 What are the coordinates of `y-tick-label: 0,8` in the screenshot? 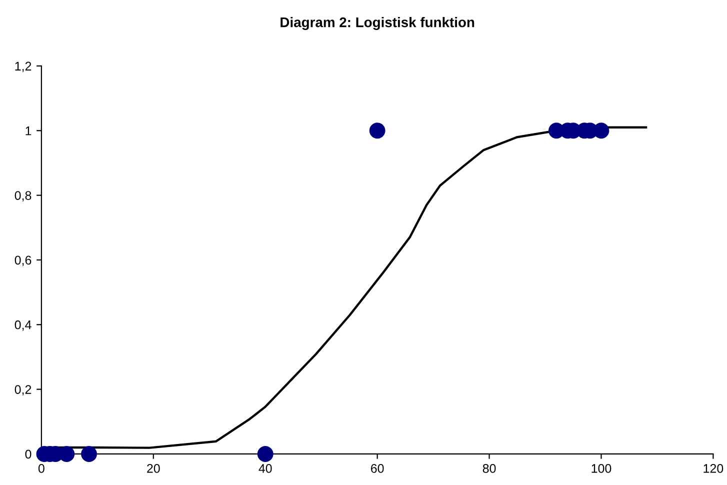 It's located at (23, 196).